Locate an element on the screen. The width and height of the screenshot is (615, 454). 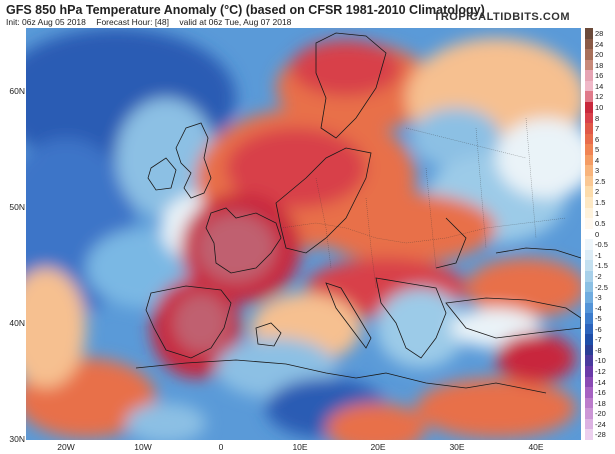
colorbar-row: 16 is located at coordinates (600, 75).